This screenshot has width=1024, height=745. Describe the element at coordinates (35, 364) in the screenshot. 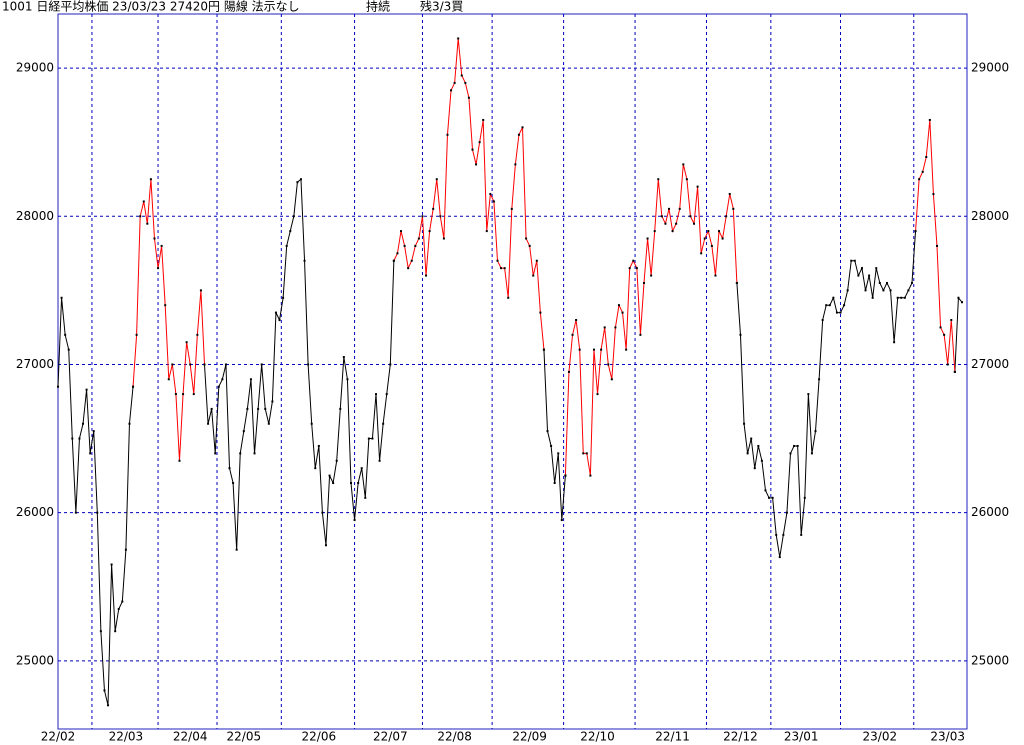

I see `y-tick-label: 27000` at that location.